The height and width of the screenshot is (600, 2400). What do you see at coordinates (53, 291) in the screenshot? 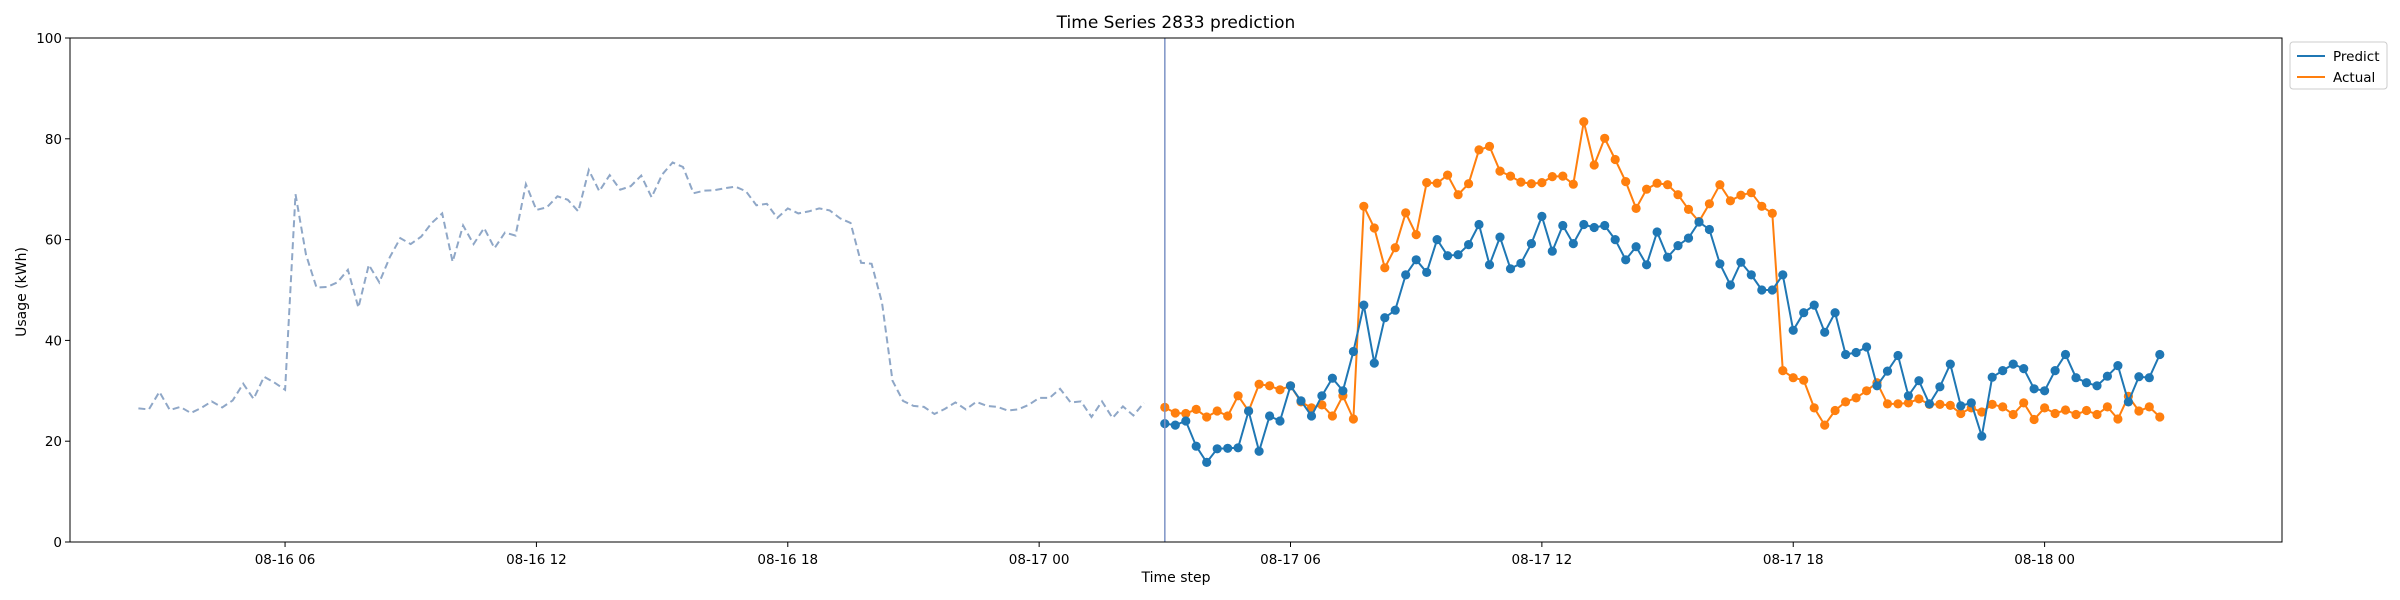
I see `y-axis: 0 20 40 60 80 100` at bounding box center [53, 291].